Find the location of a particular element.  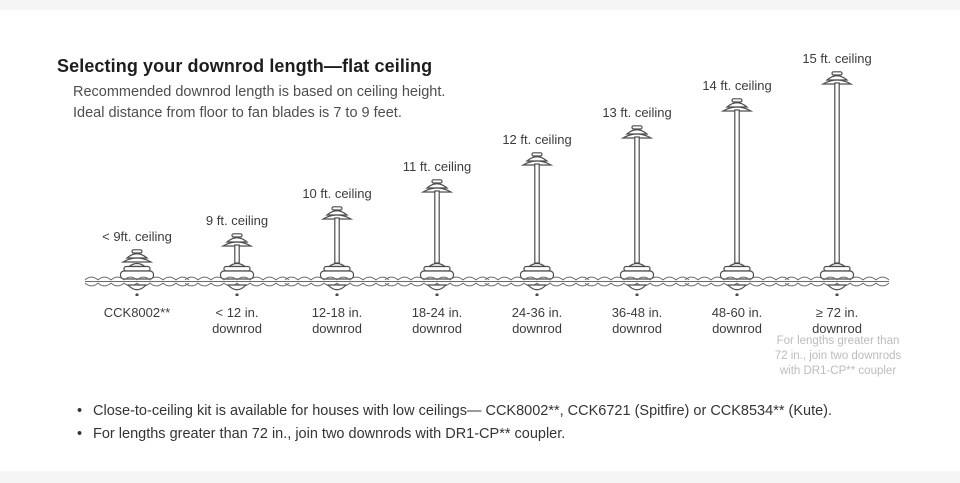

fan-column: 13 ft. ceiling is located at coordinates (637, 203).